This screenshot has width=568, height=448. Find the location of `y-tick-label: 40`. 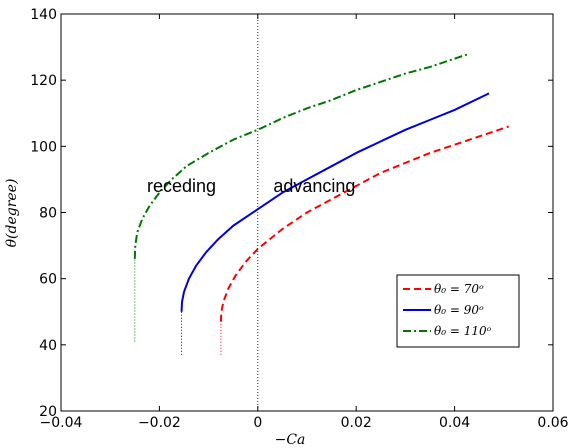

y-tick-label: 40 is located at coordinates (48, 346).